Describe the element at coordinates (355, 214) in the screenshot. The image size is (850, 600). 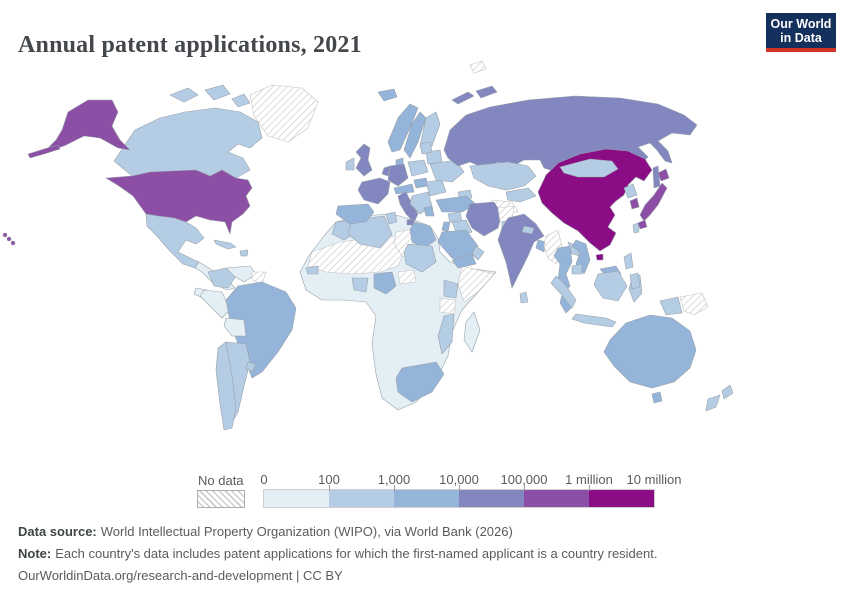
I see `country-spain-portugal` at that location.